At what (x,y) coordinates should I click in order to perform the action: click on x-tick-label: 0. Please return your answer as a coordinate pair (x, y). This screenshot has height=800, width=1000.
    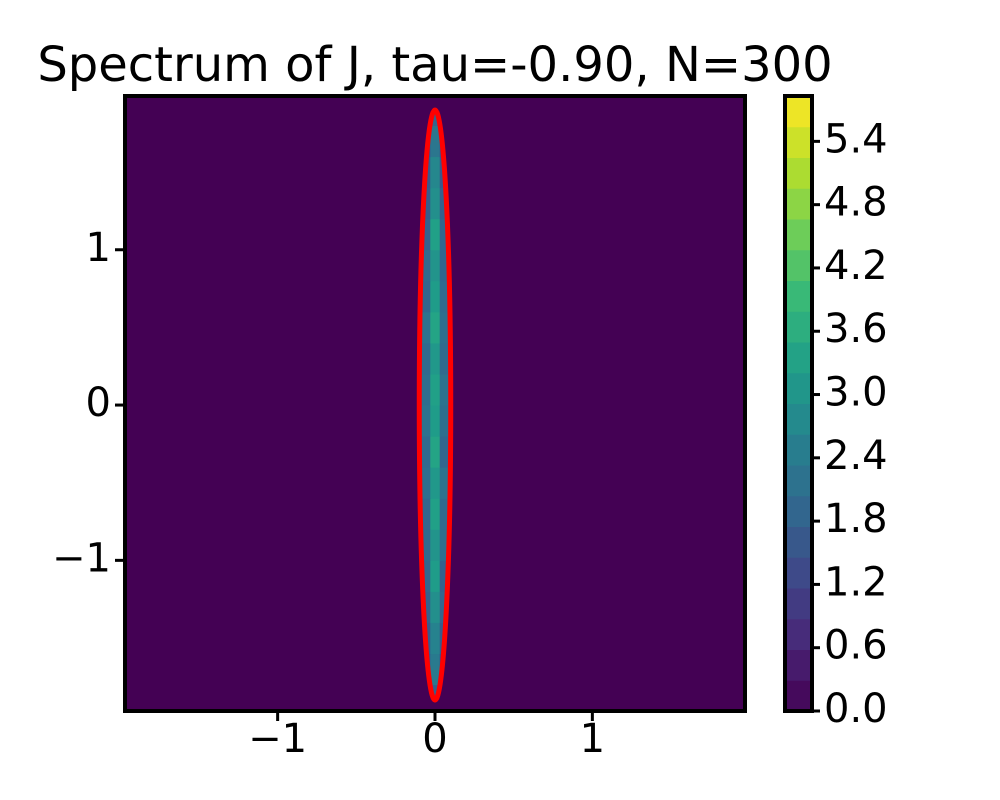
    Looking at the image, I should click on (434, 739).